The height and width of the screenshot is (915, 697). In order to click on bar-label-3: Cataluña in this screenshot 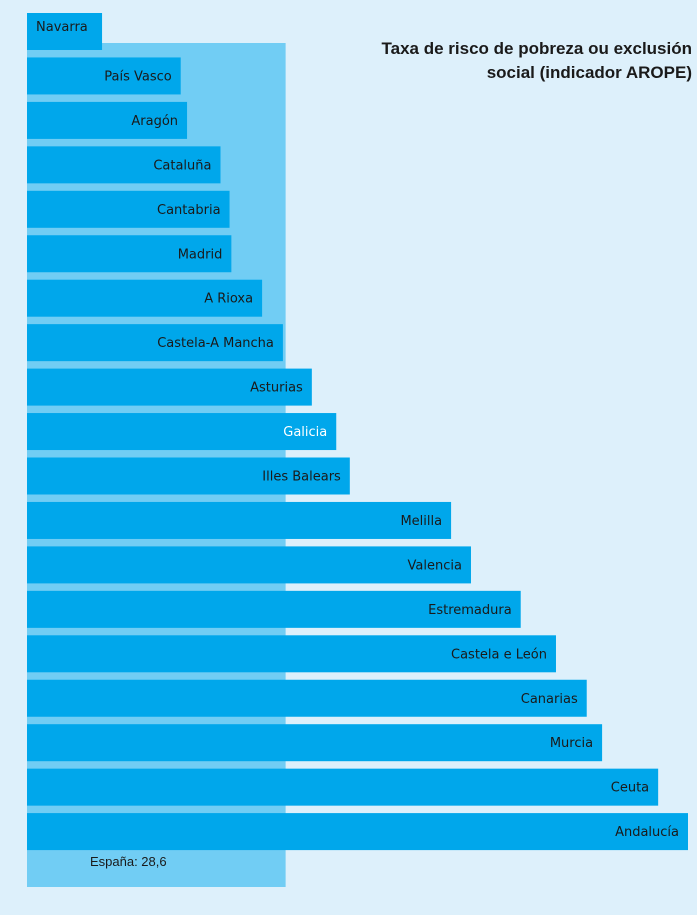, I will do `click(182, 165)`.